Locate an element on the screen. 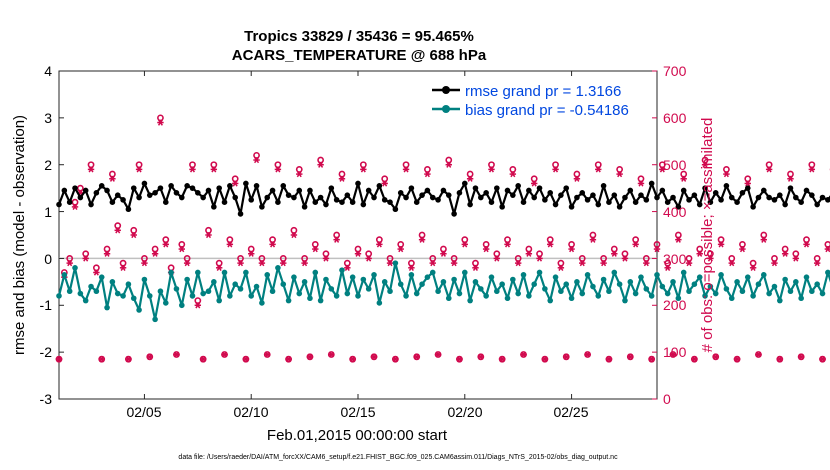 The image size is (830, 470). x-tick-label: 02/20 is located at coordinates (464, 412).